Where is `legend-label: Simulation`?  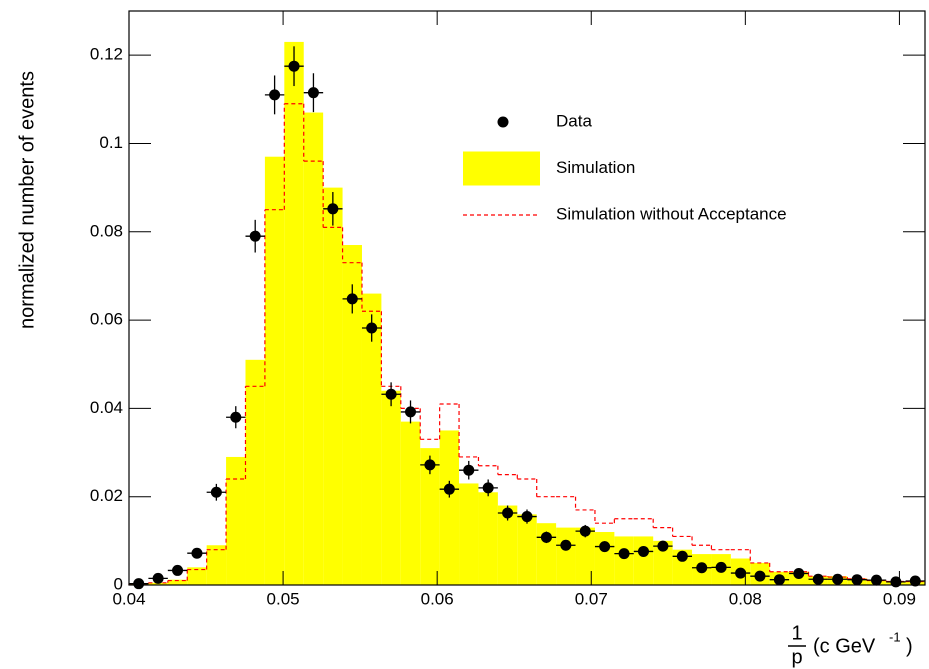 legend-label: Simulation is located at coordinates (595, 167).